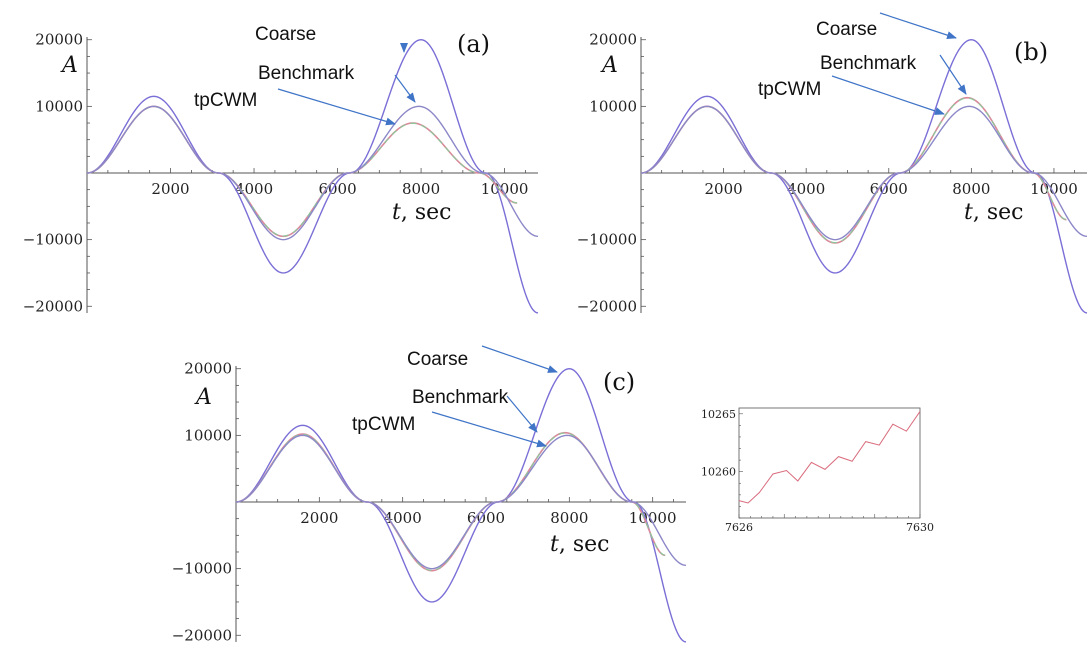  Describe the element at coordinates (829, 457) in the screenshot. I see `inset-series-line` at that location.